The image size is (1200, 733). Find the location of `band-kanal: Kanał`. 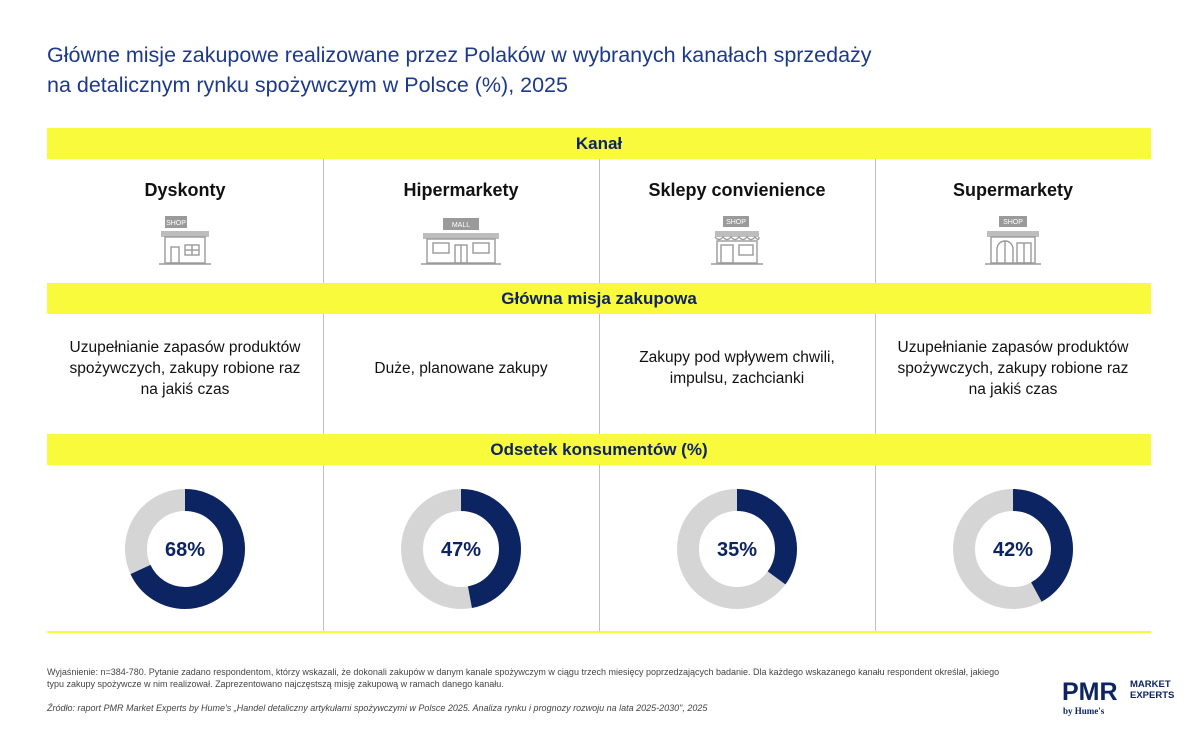

band-kanal: Kanał is located at coordinates (599, 143).